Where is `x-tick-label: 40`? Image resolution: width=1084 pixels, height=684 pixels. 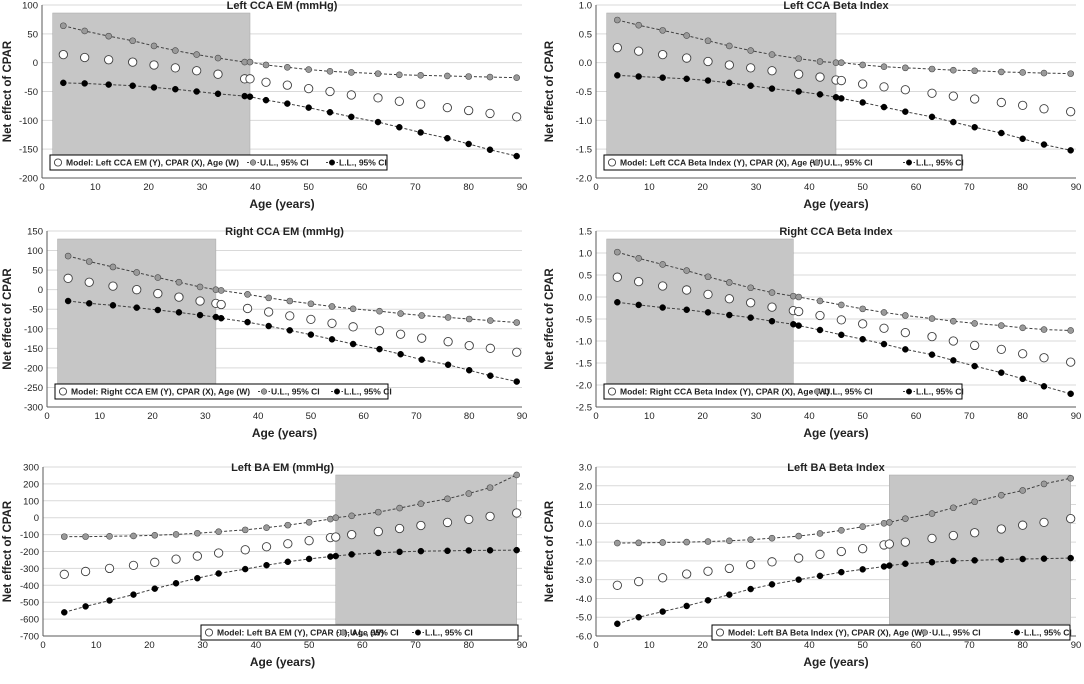 x-tick-label: 40 is located at coordinates (258, 416).